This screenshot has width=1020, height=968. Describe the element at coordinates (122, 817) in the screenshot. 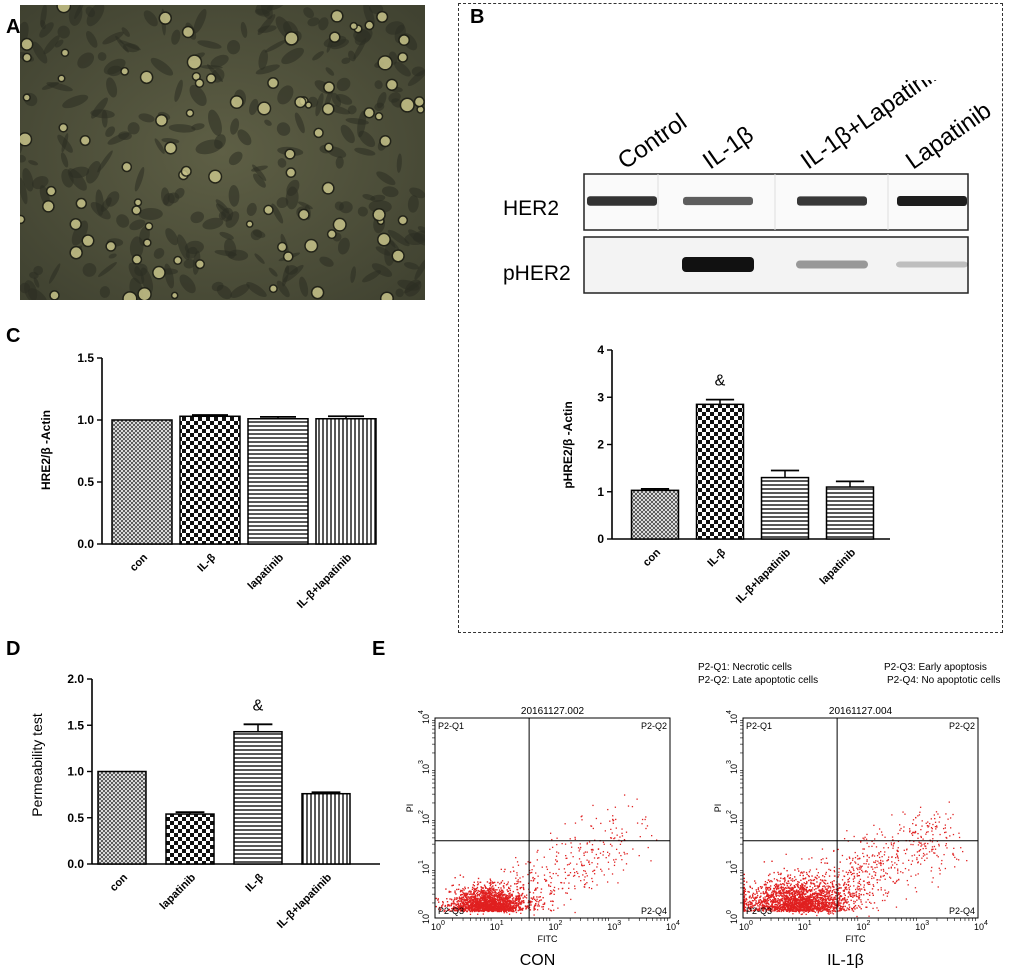

I see `bar` at that location.